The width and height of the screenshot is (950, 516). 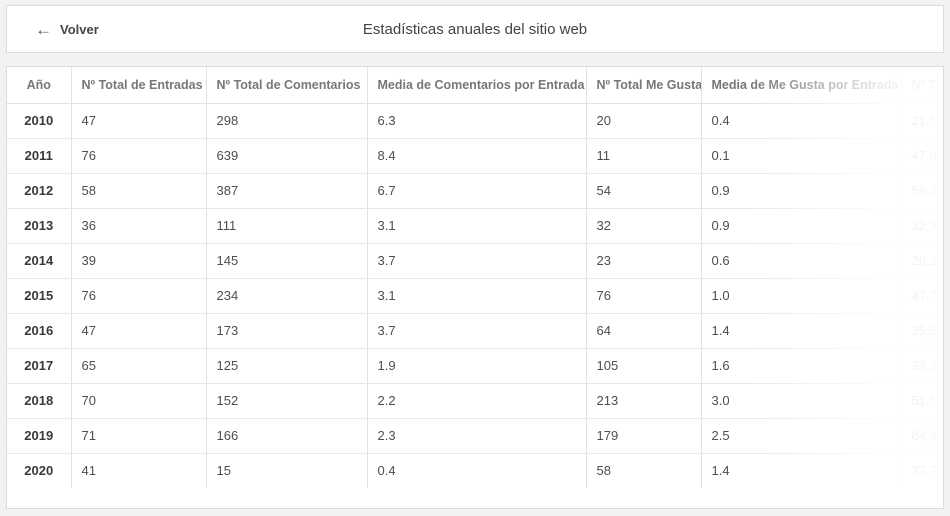 What do you see at coordinates (138, 436) in the screenshot?
I see `cell-total-entradas: 71` at bounding box center [138, 436].